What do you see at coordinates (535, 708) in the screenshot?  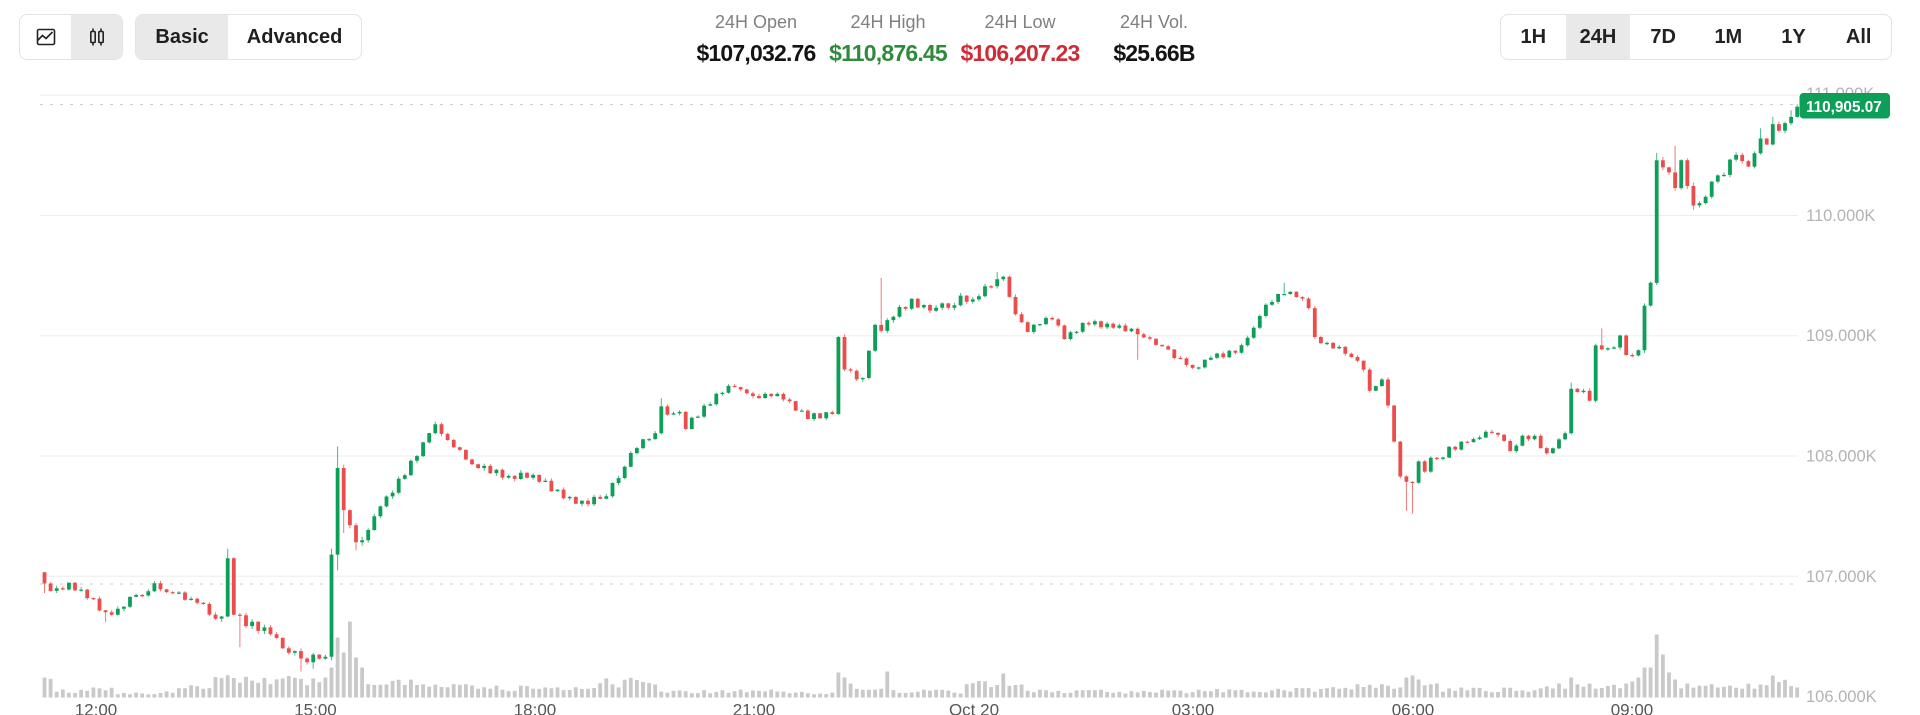 I see `svg-text: 18:00` at bounding box center [535, 708].